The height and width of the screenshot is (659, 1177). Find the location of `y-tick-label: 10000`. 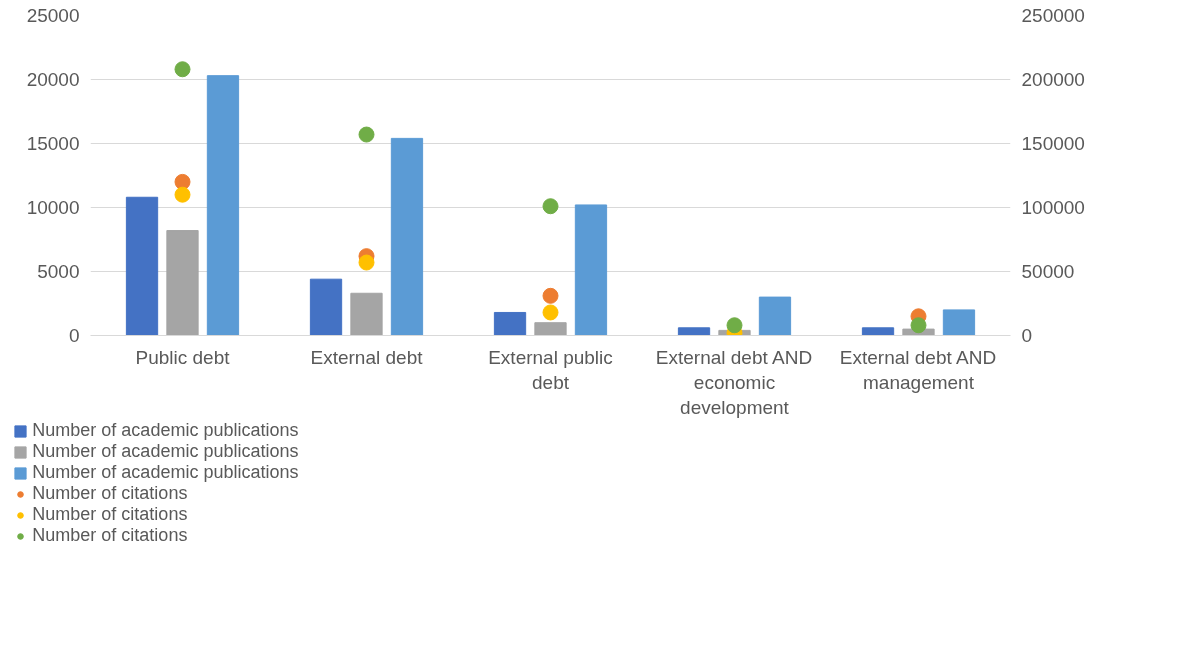

y-tick-label: 10000 is located at coordinates (53, 207).